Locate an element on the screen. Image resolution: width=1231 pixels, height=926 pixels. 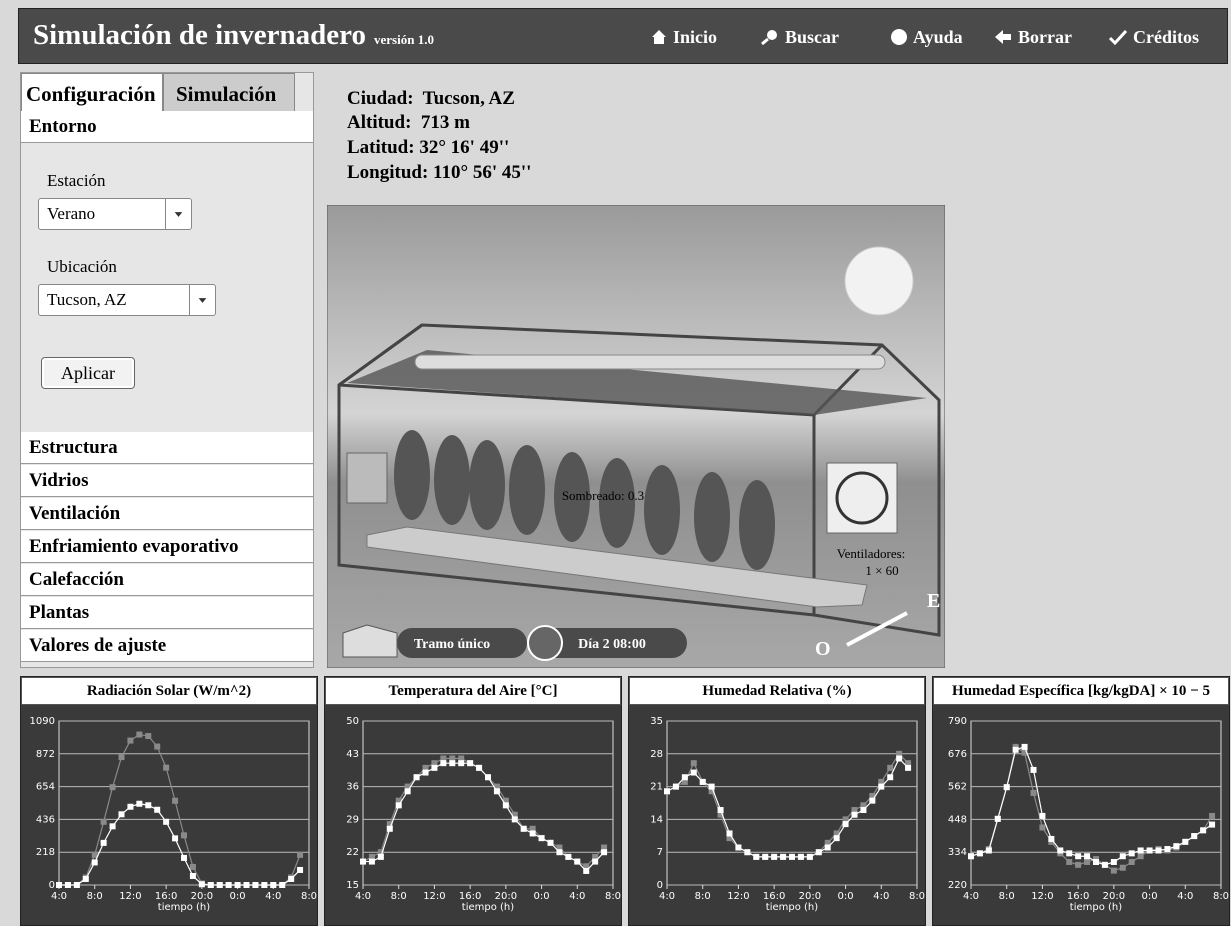
section-header: Ventilación is located at coordinates (167, 514).